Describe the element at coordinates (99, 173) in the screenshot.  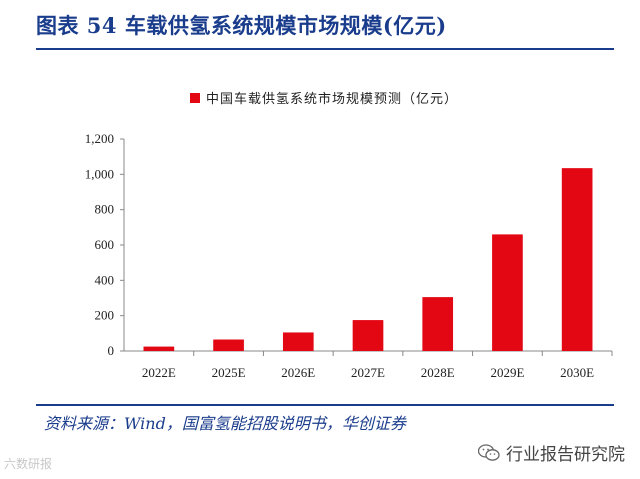
I see `y-tick-label: 1,000` at that location.